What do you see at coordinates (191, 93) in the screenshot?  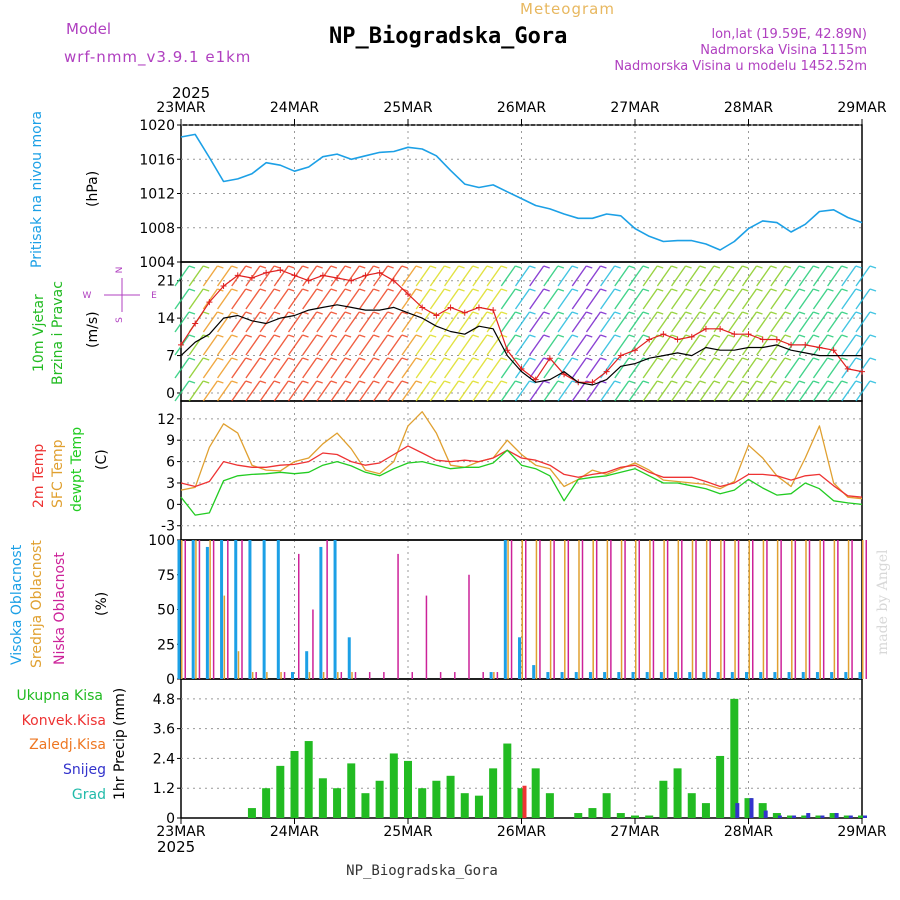 I see `year-top: 2025` at bounding box center [191, 93].